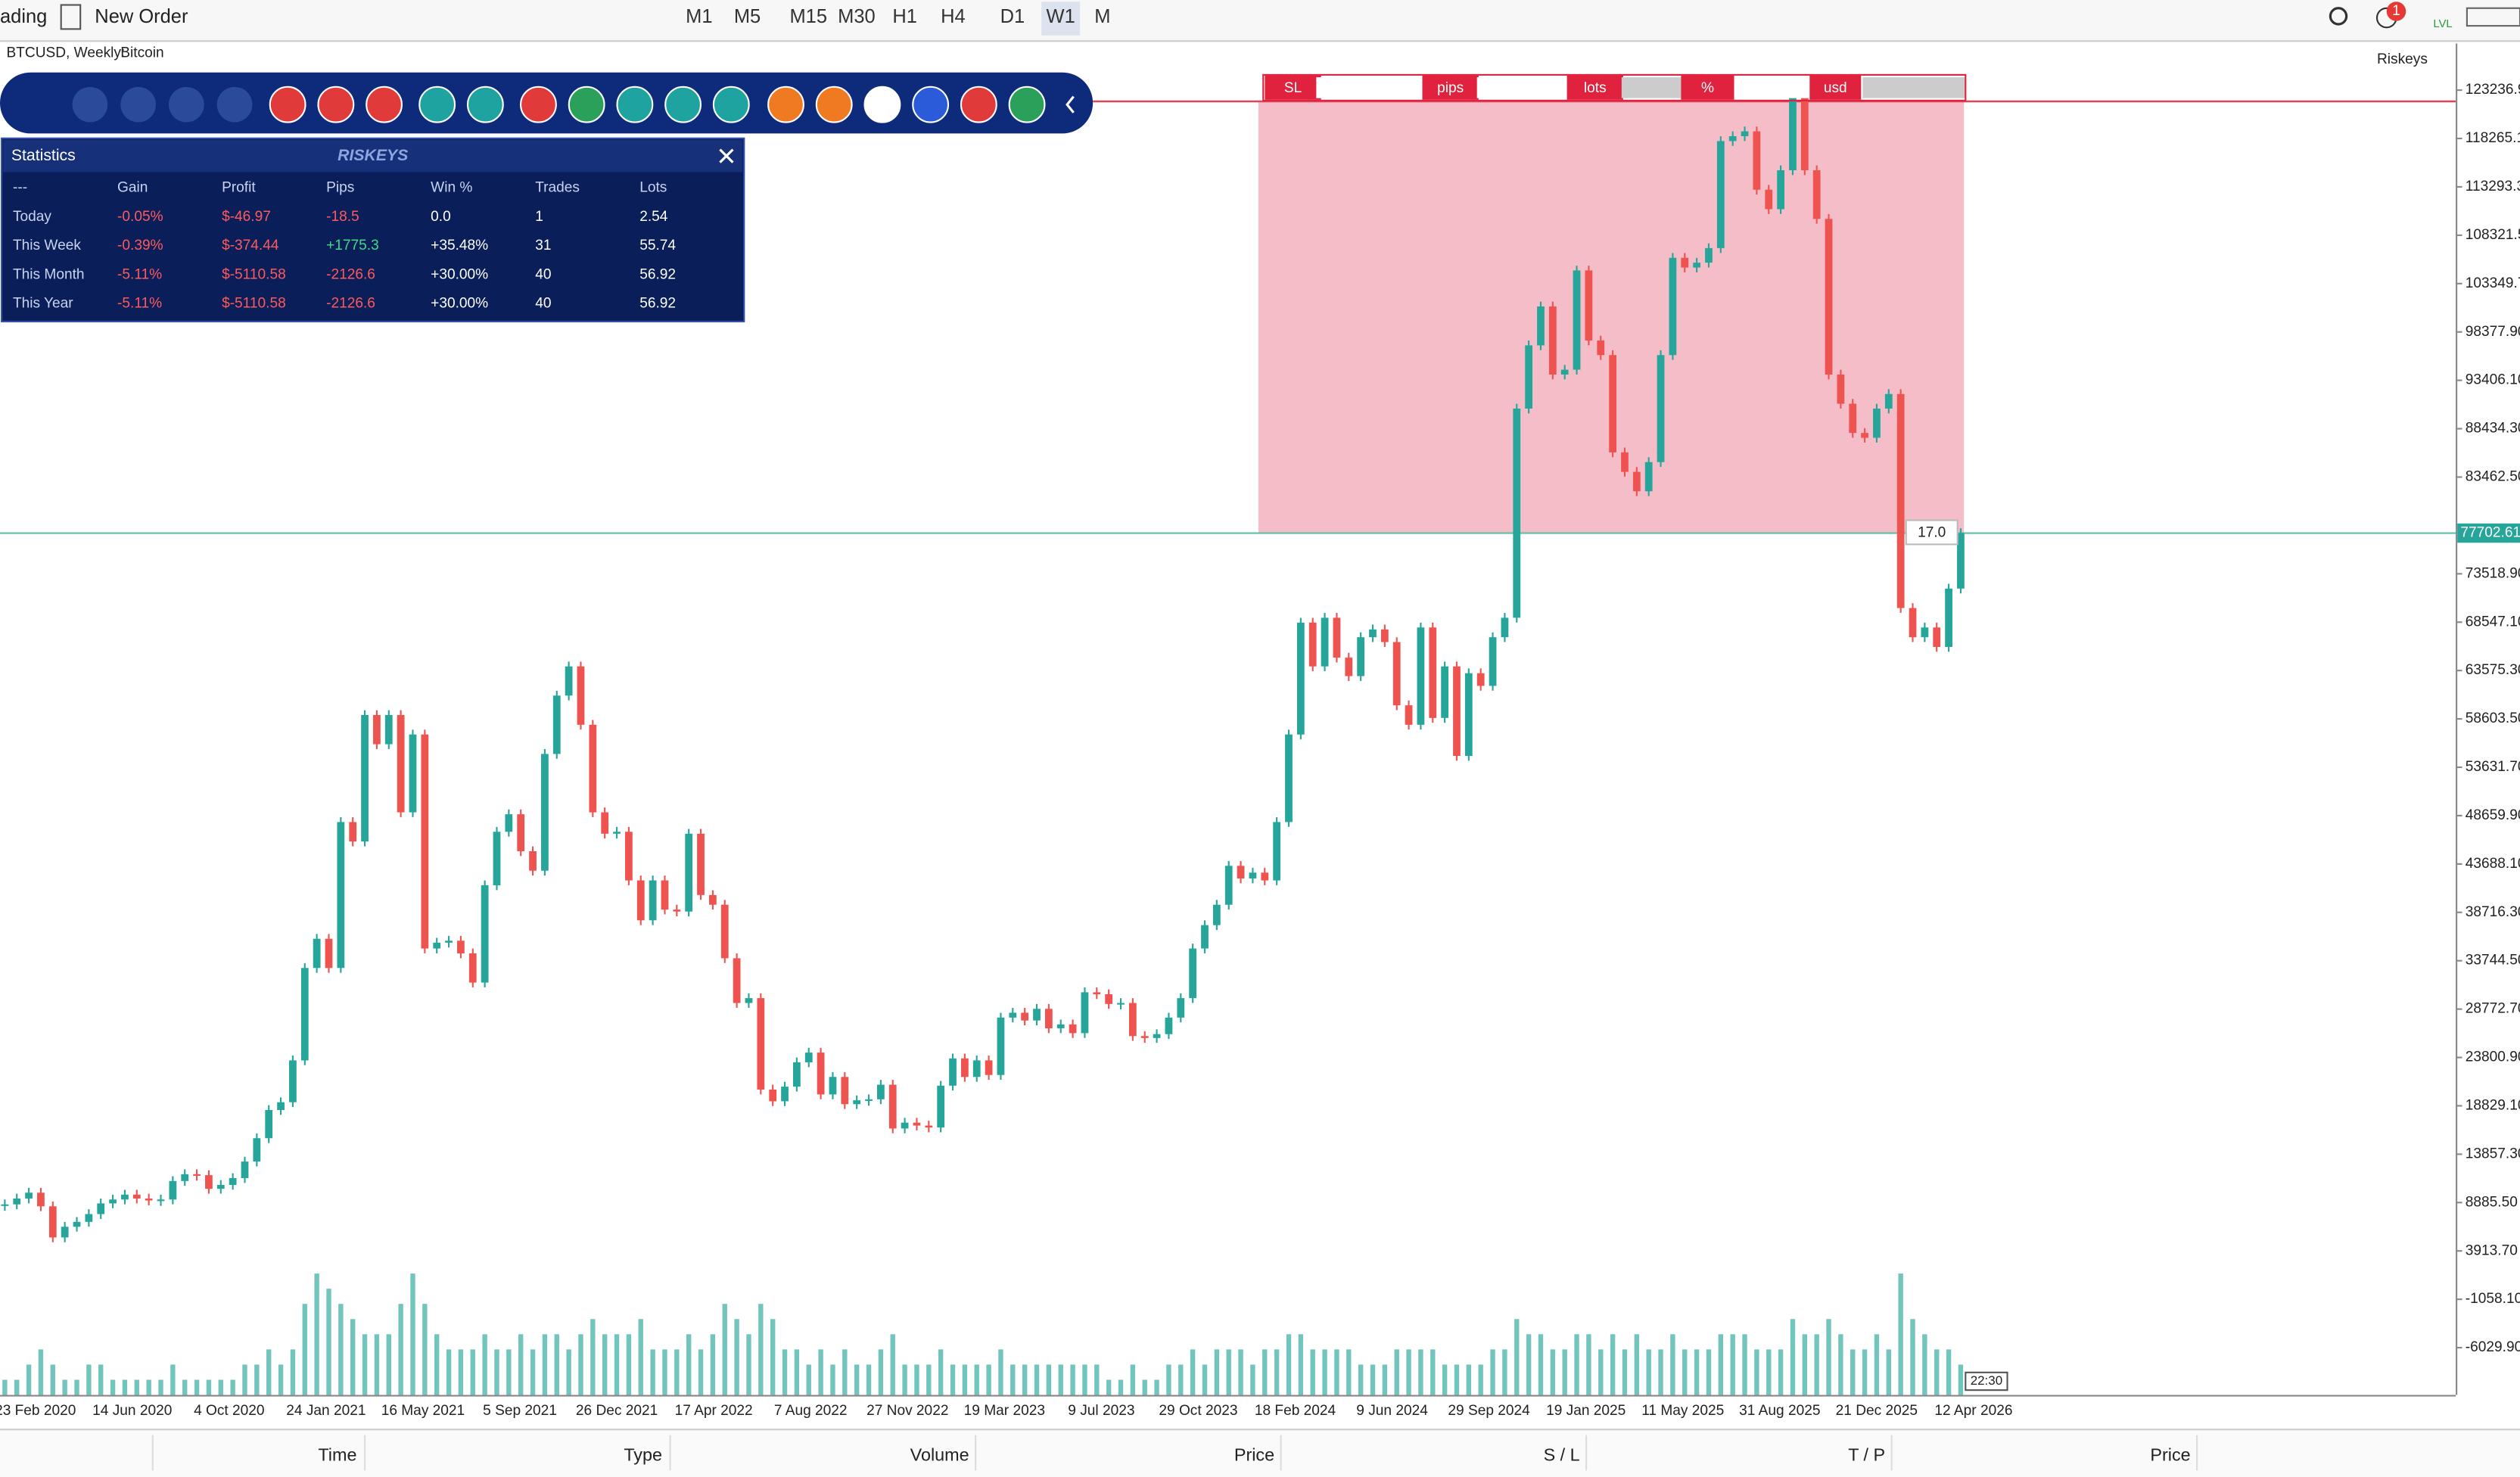 This screenshot has height=1477, width=2520. What do you see at coordinates (2493, 1057) in the screenshot?
I see `y-tick-label: 23800.90` at bounding box center [2493, 1057].